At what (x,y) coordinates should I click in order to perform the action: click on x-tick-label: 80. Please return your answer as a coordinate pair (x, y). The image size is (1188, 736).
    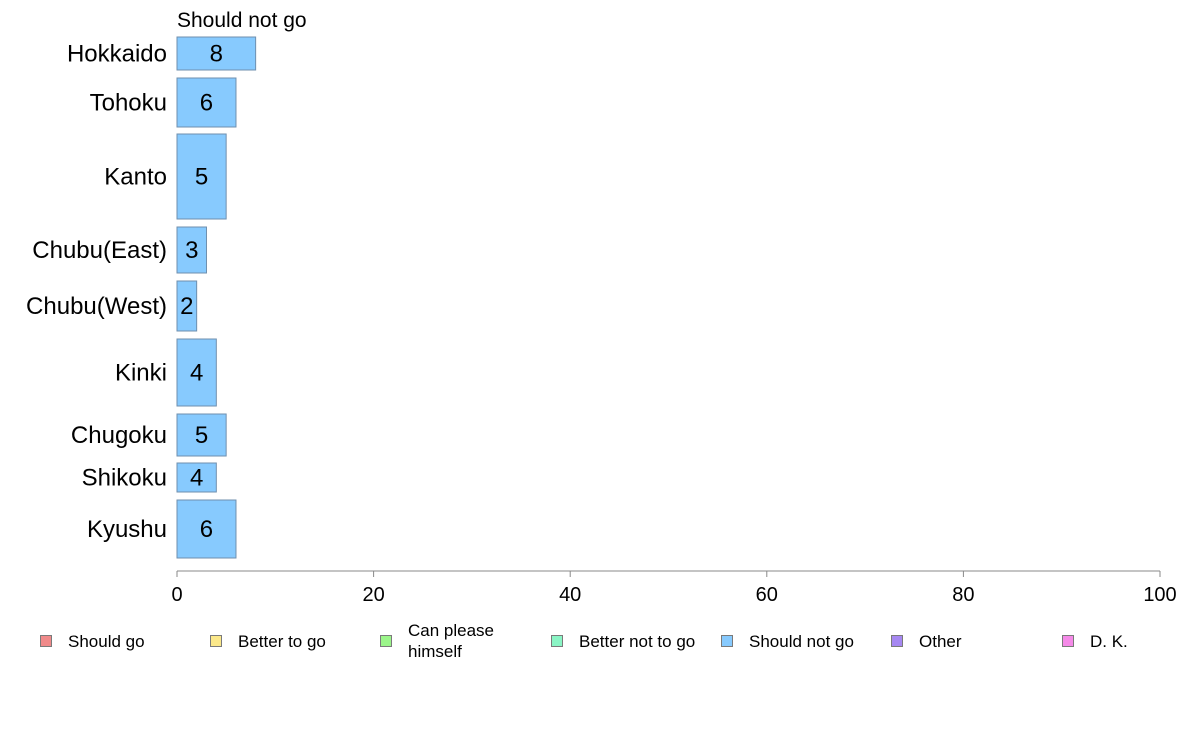
    Looking at the image, I should click on (963, 595).